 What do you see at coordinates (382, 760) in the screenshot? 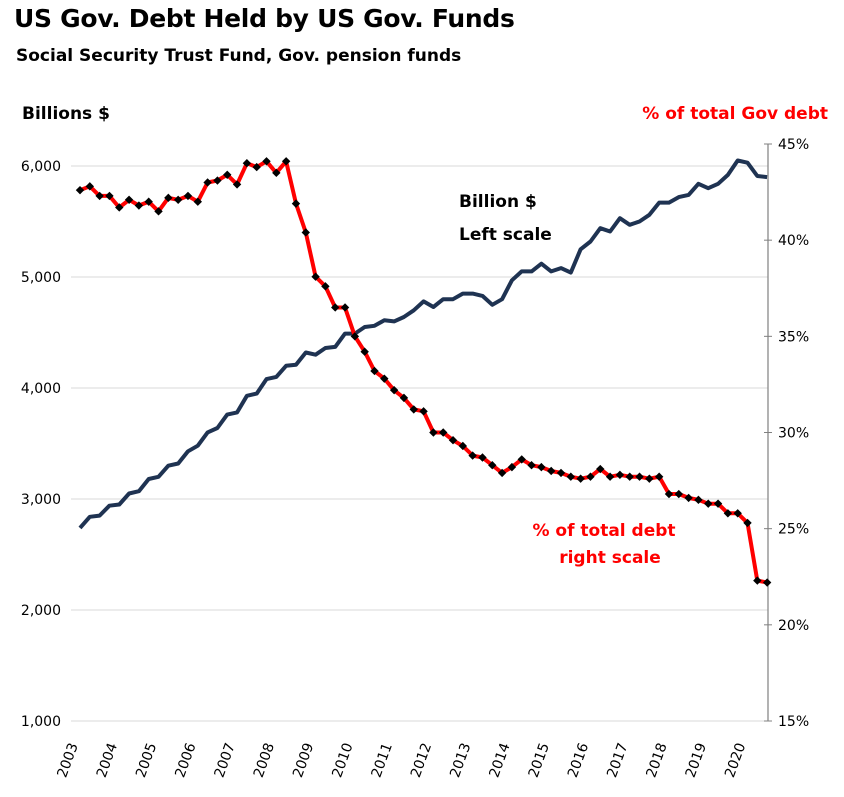
I see `x-tick-label: 2011` at bounding box center [382, 760].